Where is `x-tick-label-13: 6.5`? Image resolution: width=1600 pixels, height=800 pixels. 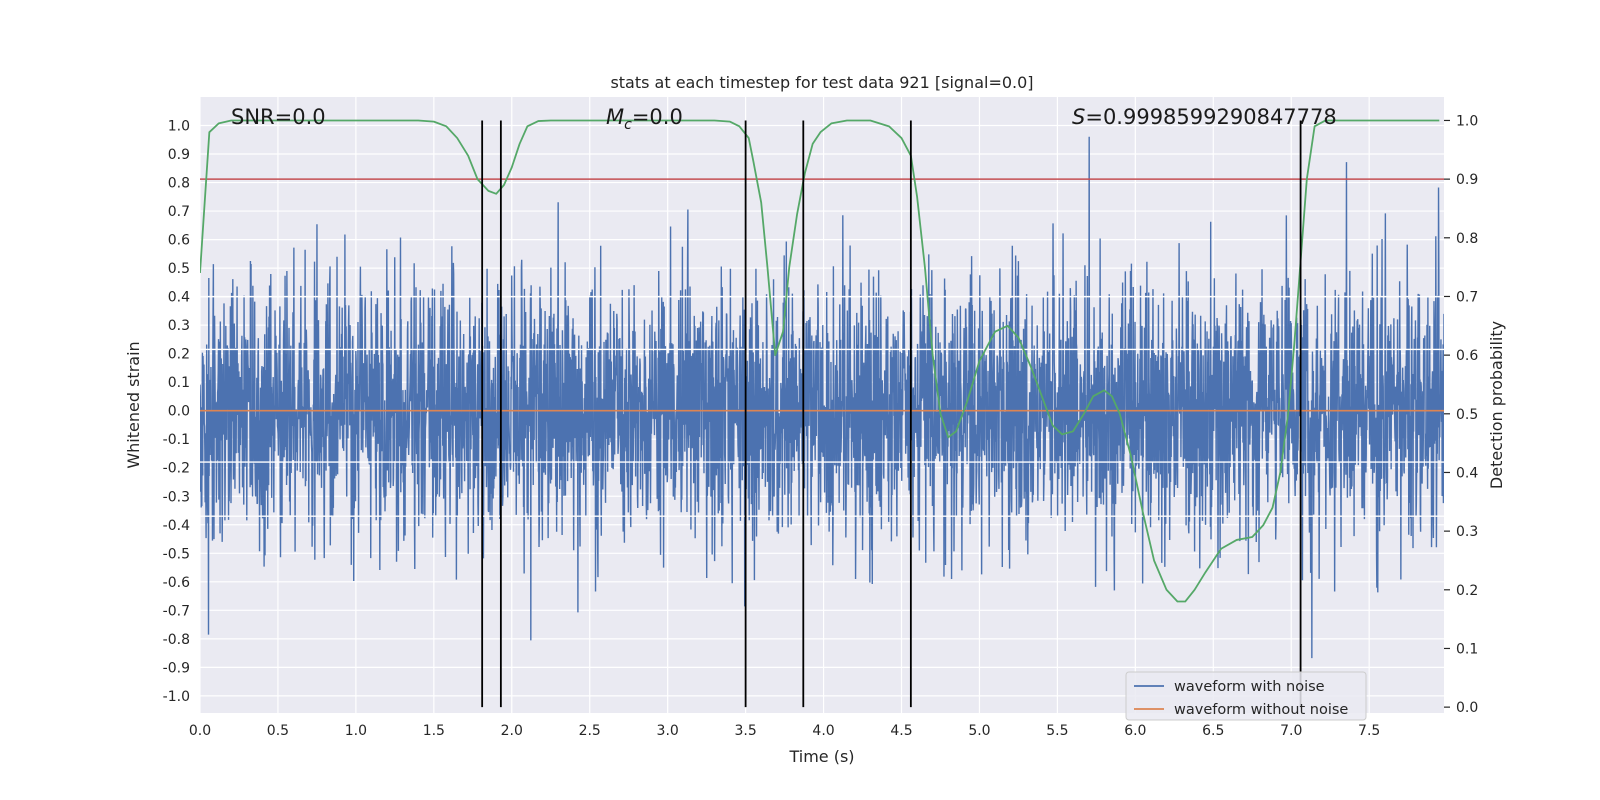
x-tick-label-13: 6.5 is located at coordinates (1213, 731).